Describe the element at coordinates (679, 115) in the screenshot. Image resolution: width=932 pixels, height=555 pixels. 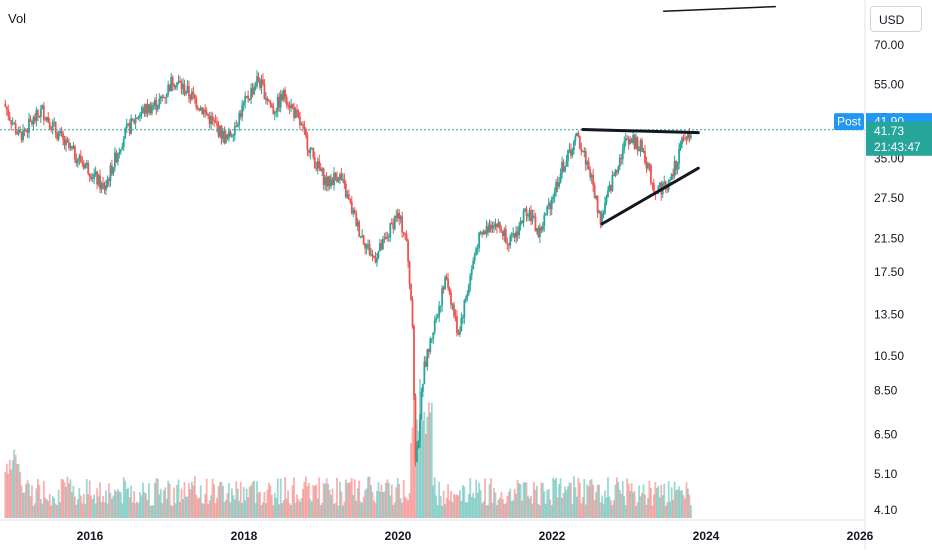
I see `trendlines` at that location.